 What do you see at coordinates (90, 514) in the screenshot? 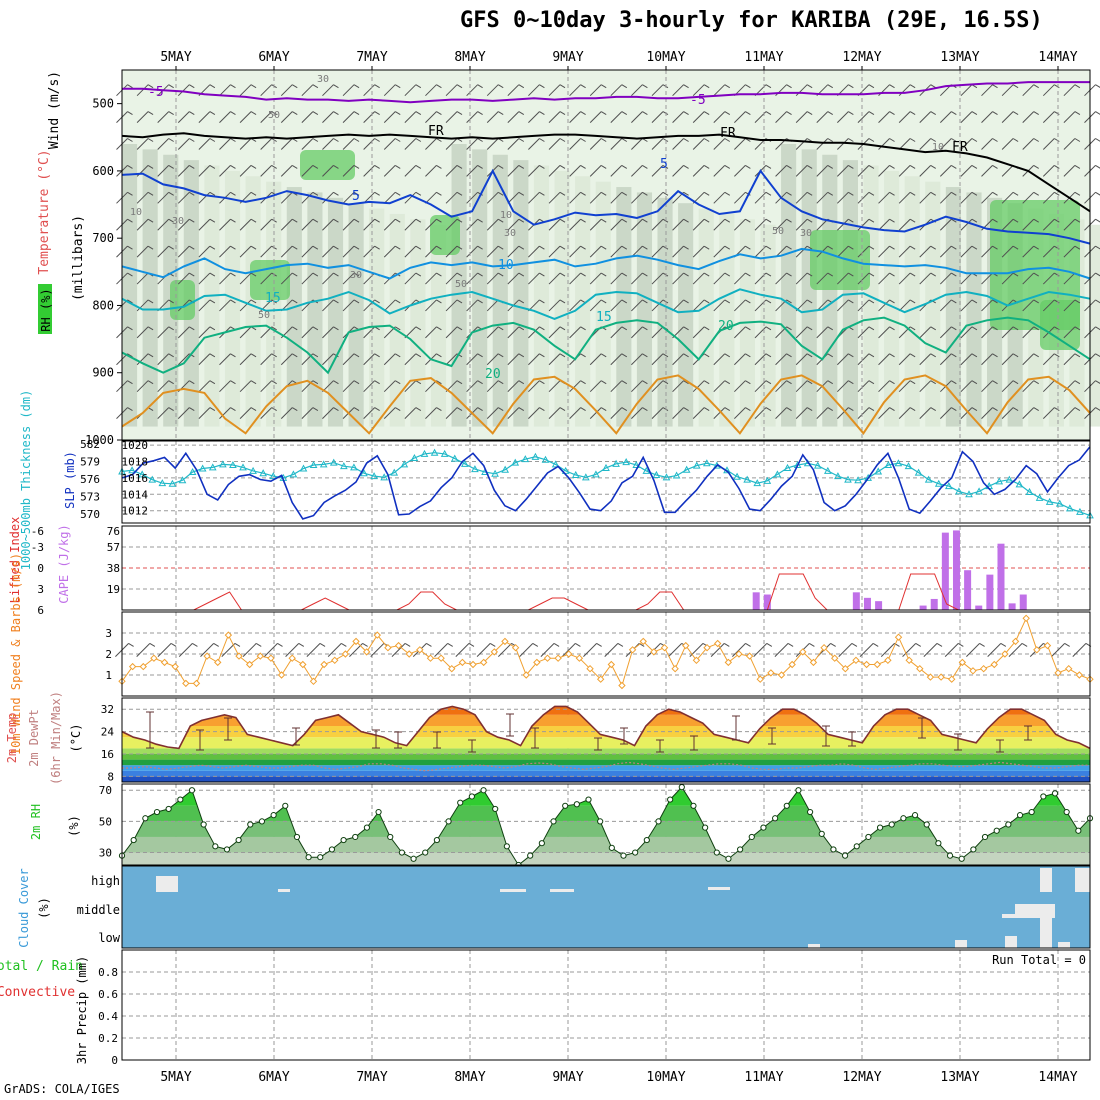
I see `y-tick-label-thickness: 570` at bounding box center [90, 514].